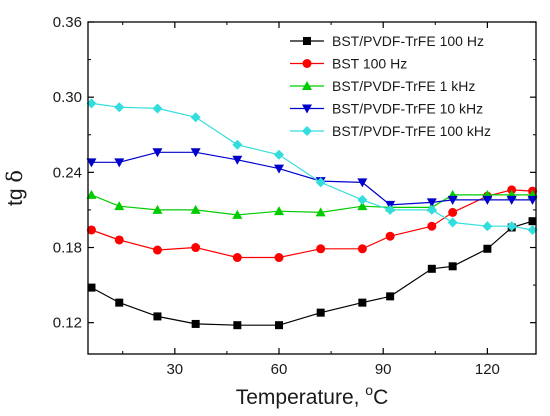 This screenshot has height=416, width=550. Describe the element at coordinates (15, 176) in the screenshot. I see `y-axis-title-symbol: δ` at that location.